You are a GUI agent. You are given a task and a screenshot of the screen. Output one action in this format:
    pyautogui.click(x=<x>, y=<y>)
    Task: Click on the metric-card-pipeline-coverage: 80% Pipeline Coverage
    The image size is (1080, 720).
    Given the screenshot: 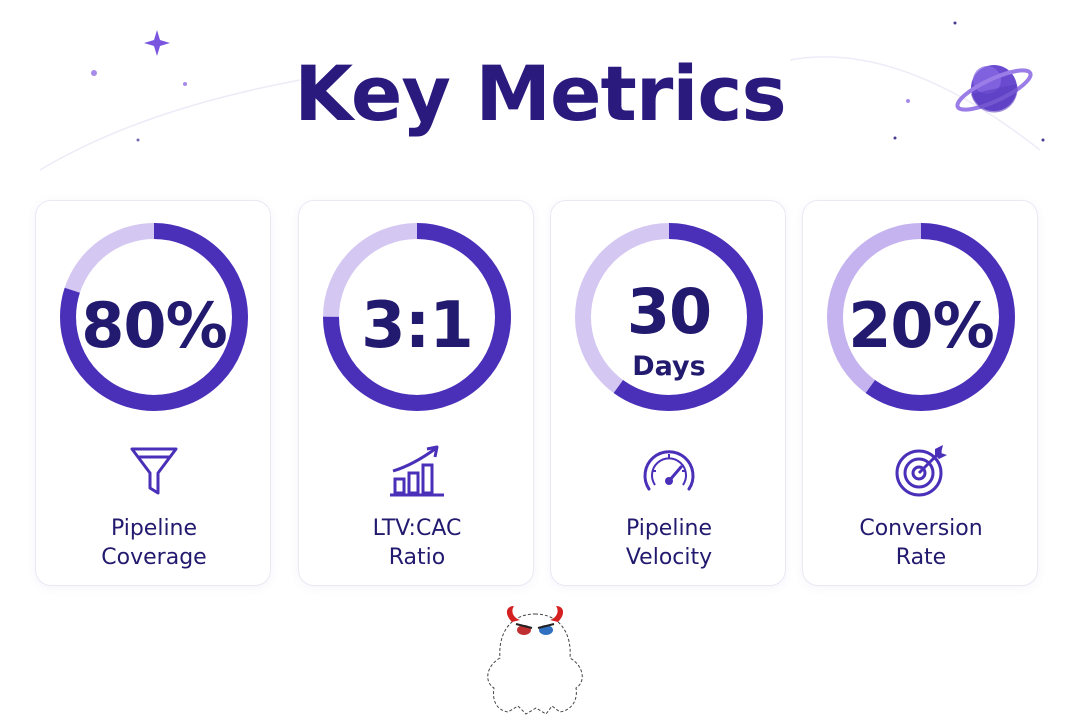 What is the action you would take?
    pyautogui.click(x=153, y=393)
    